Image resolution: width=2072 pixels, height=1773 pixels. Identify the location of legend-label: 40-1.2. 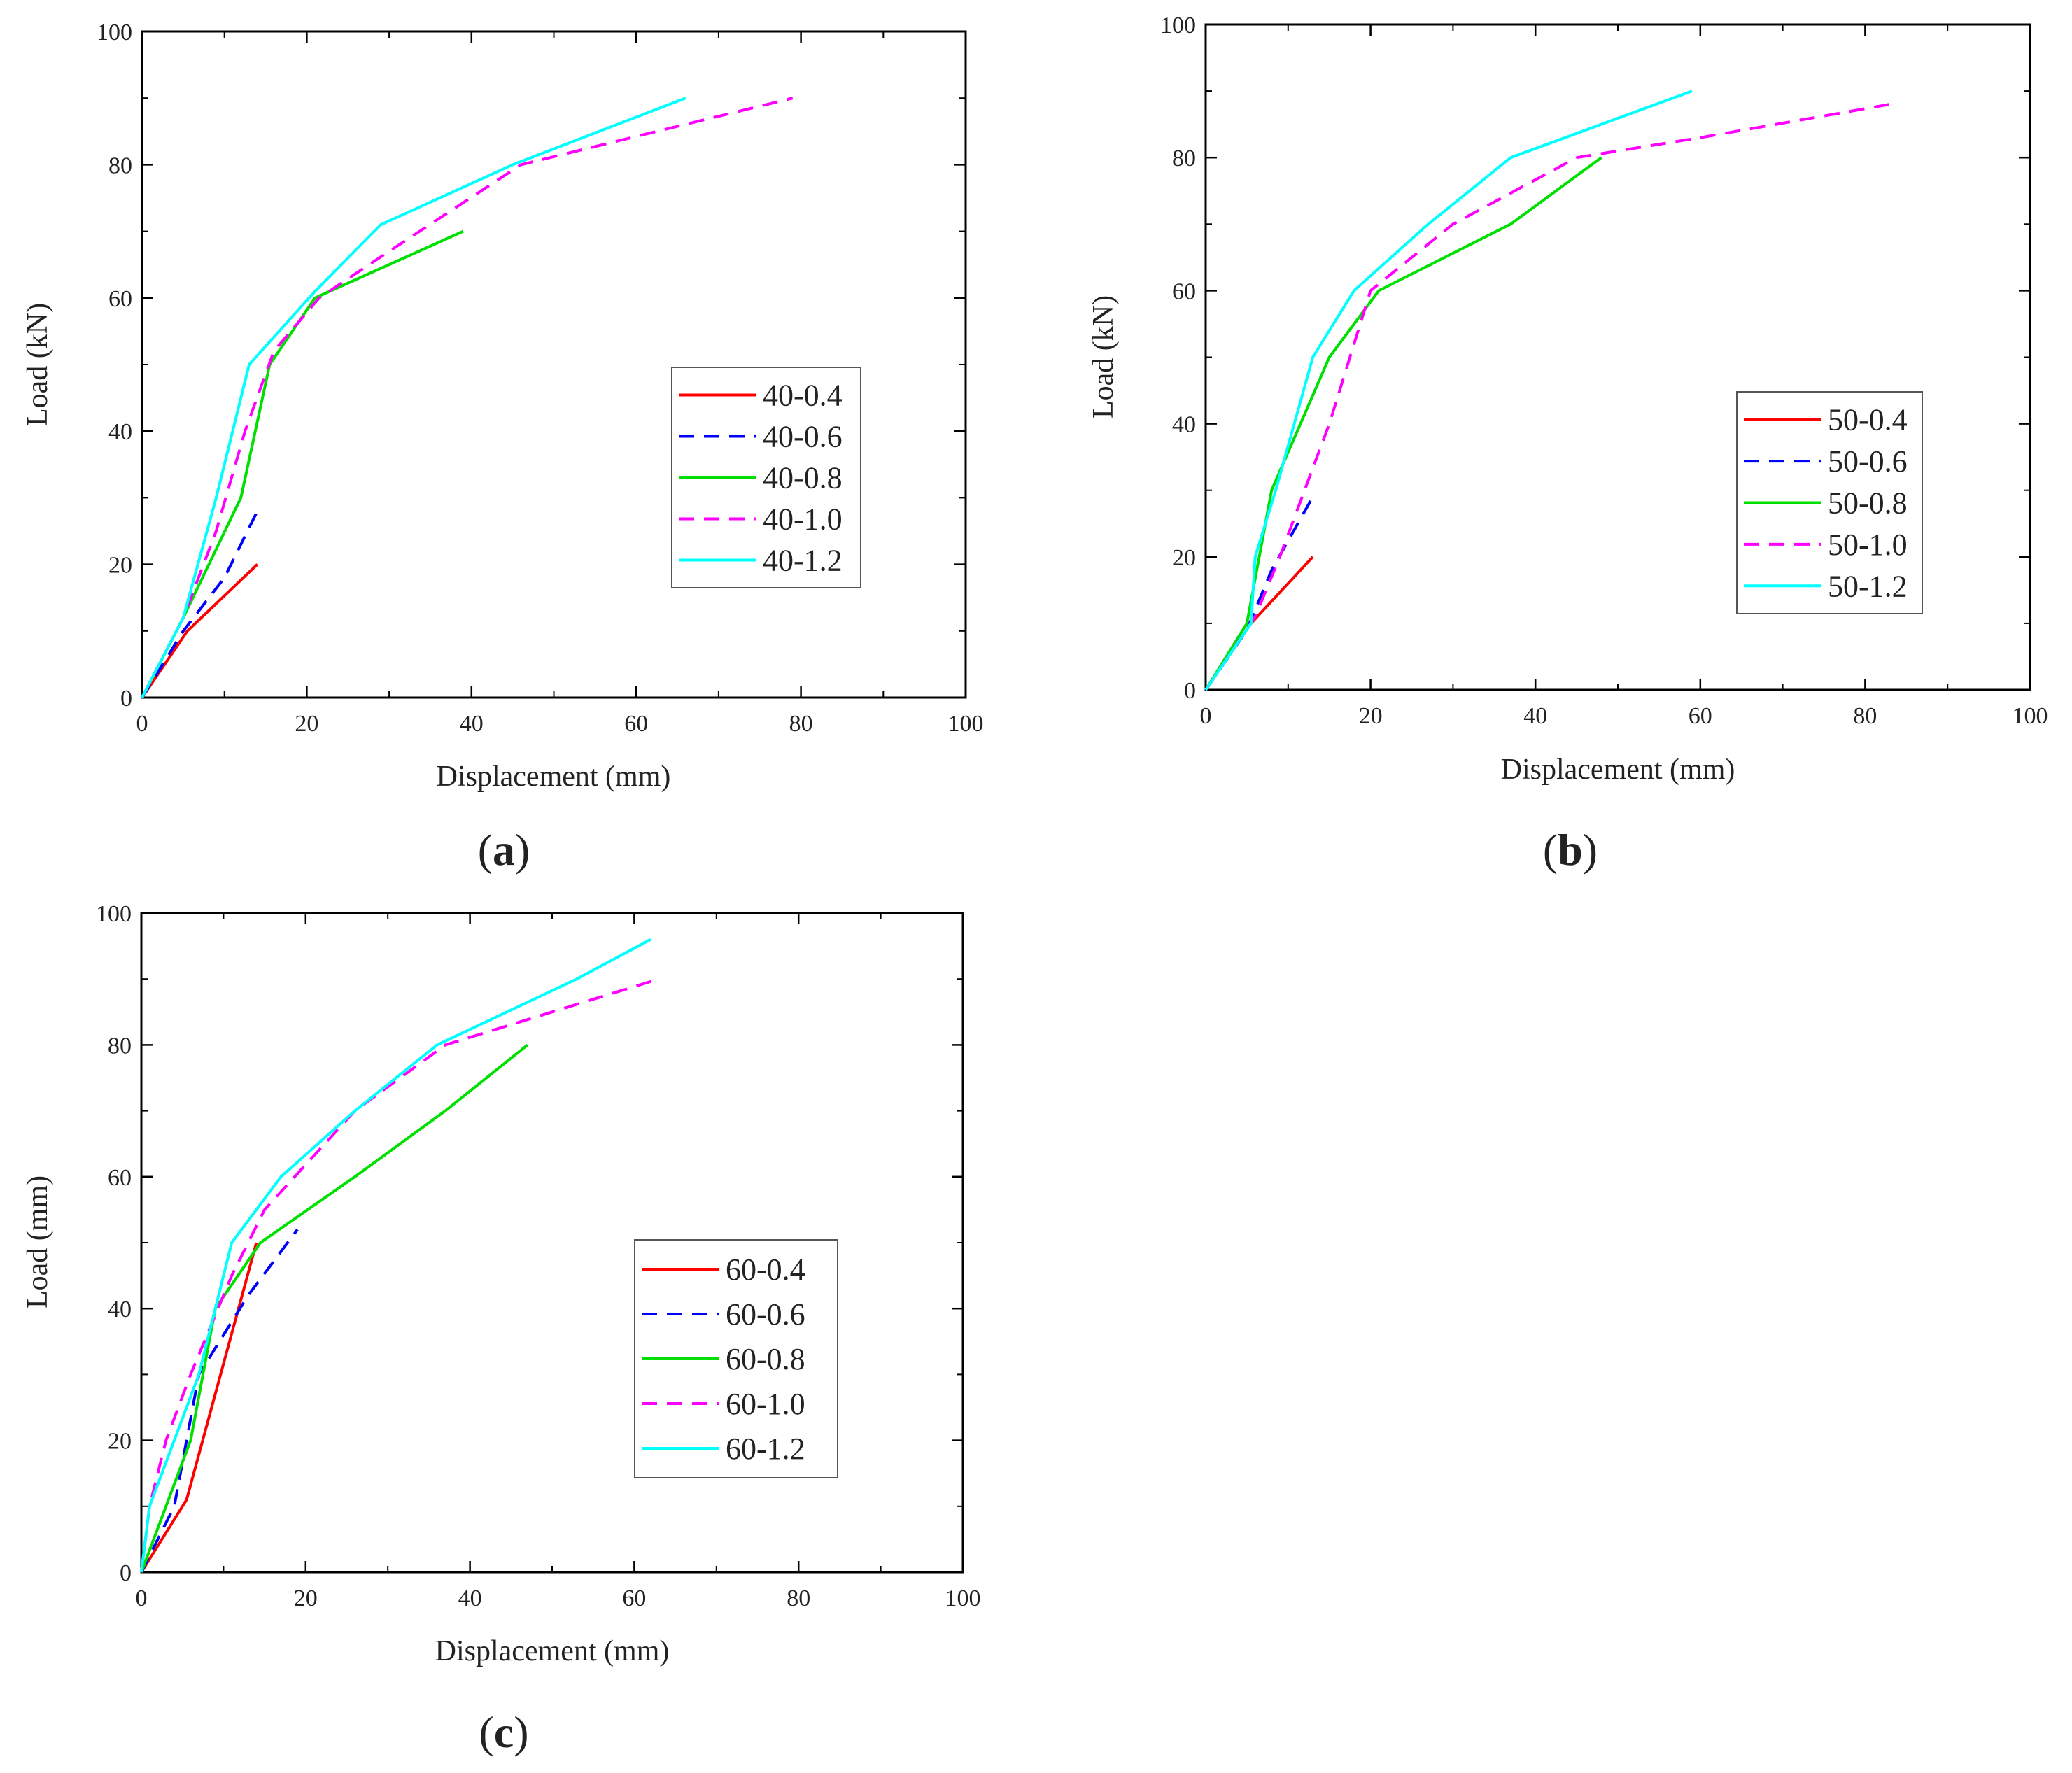
(803, 561).